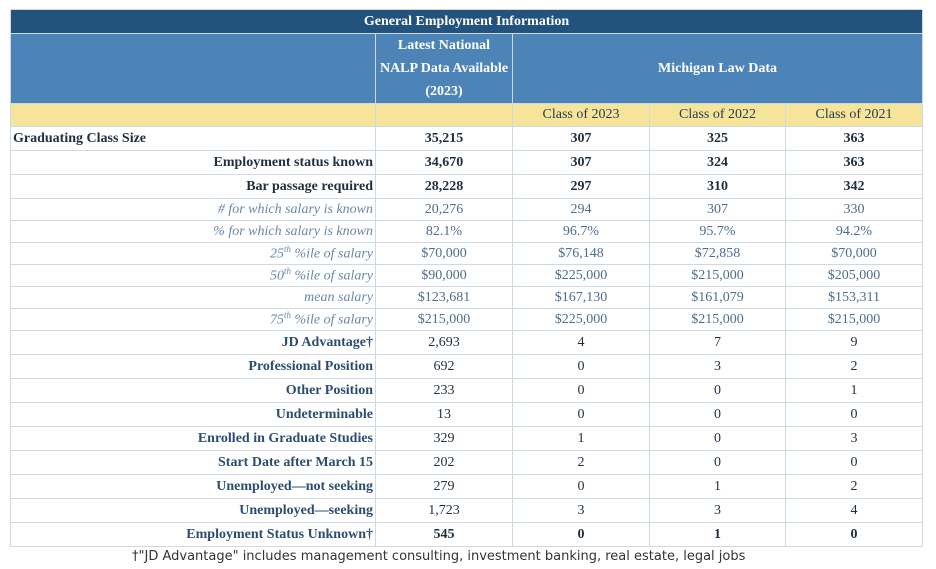  What do you see at coordinates (717, 115) in the screenshot?
I see `class-header: Class of 2022` at bounding box center [717, 115].